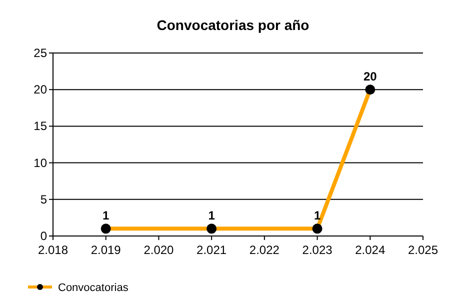 Image resolution: width=450 pixels, height=300 pixels. I want to click on y-tick-label: 25, so click(41, 53).